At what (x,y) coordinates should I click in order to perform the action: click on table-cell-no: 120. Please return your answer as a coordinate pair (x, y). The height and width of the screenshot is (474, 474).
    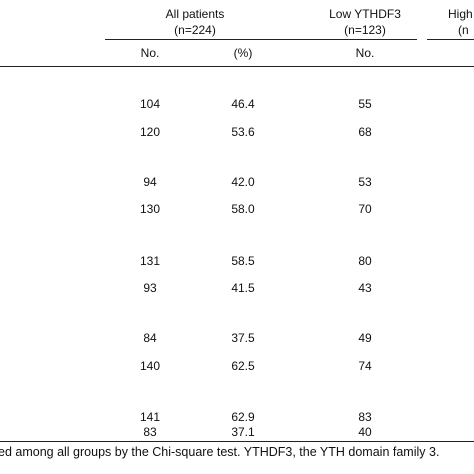
    Looking at the image, I should click on (150, 132).